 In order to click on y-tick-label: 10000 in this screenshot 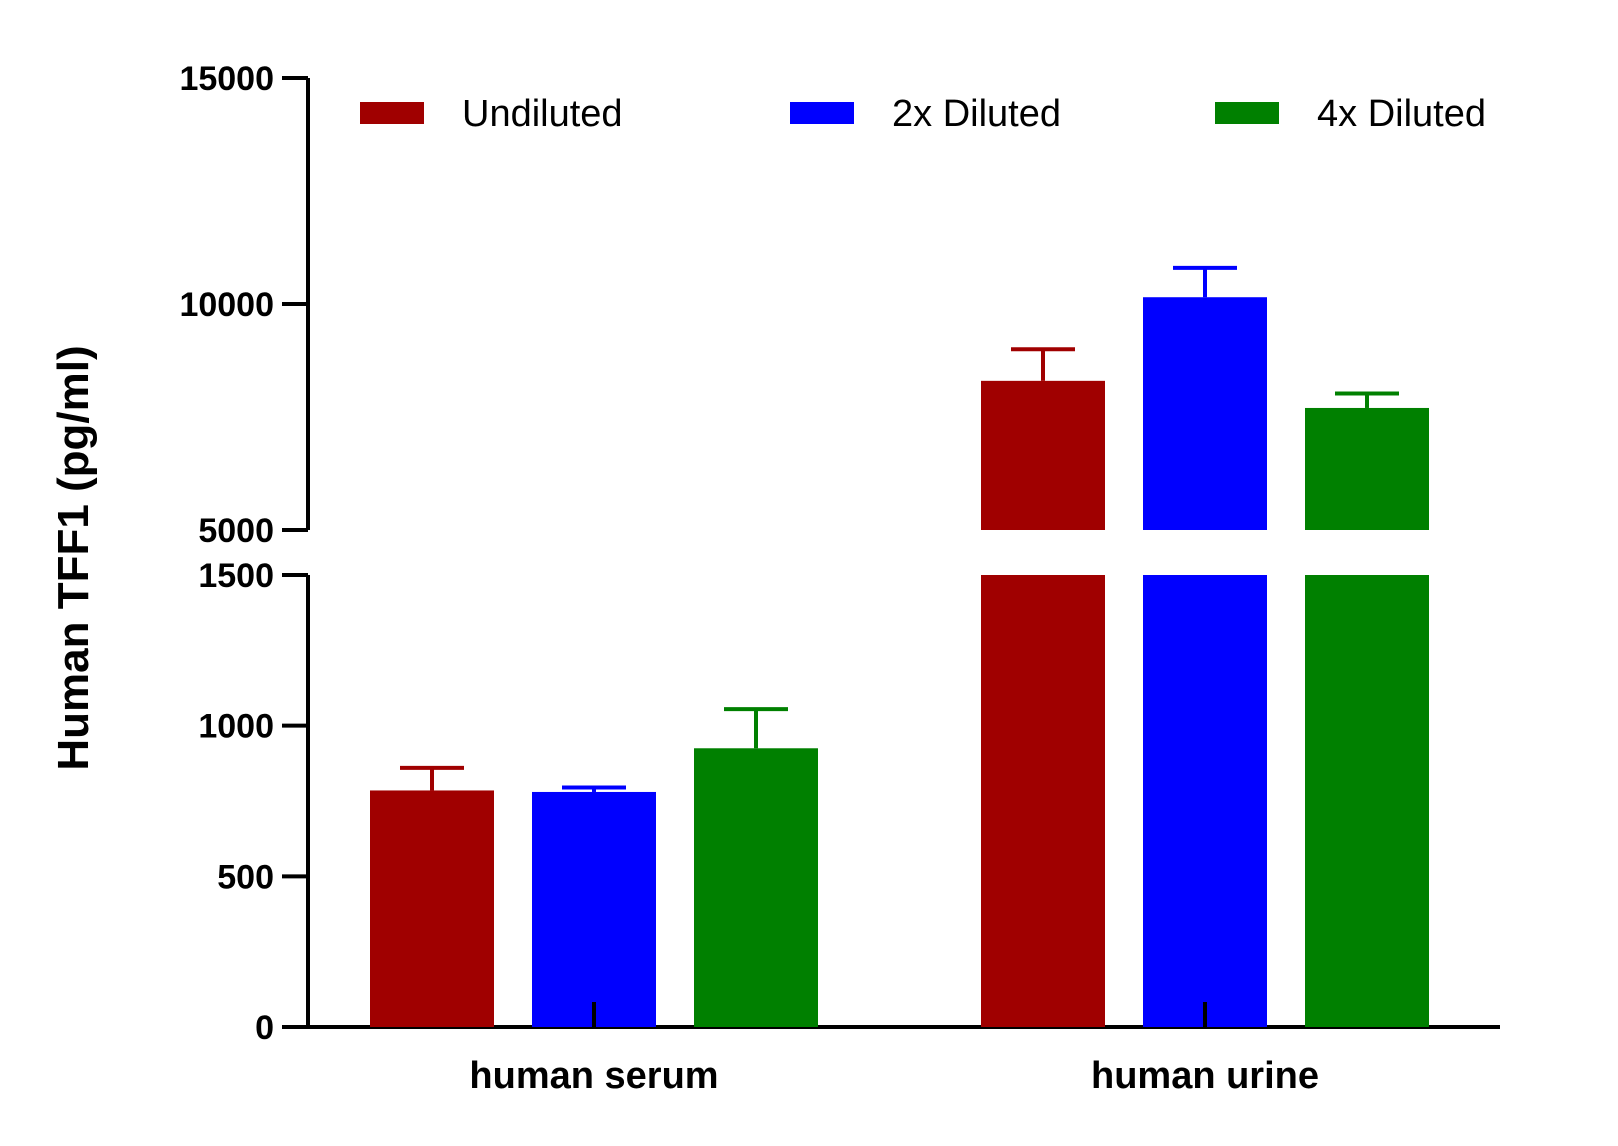, I will do `click(226, 305)`.